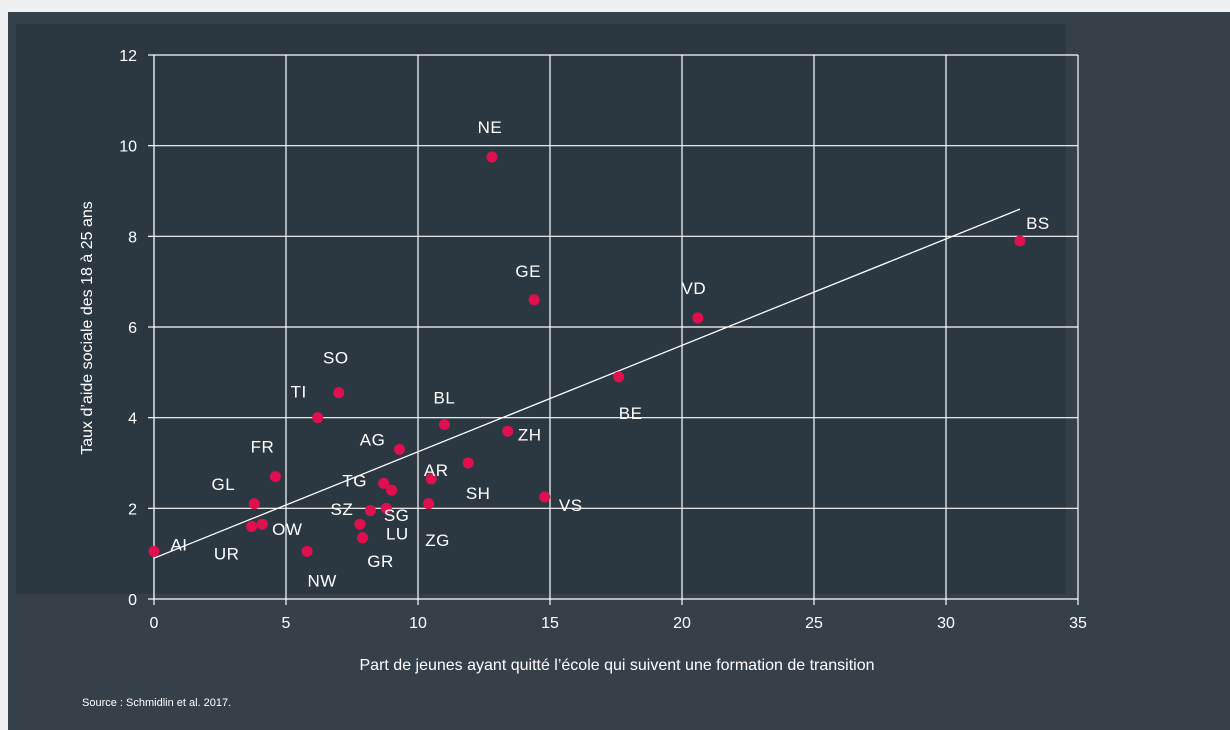  What do you see at coordinates (437, 540) in the screenshot?
I see `point-label-zg: ZG` at bounding box center [437, 540].